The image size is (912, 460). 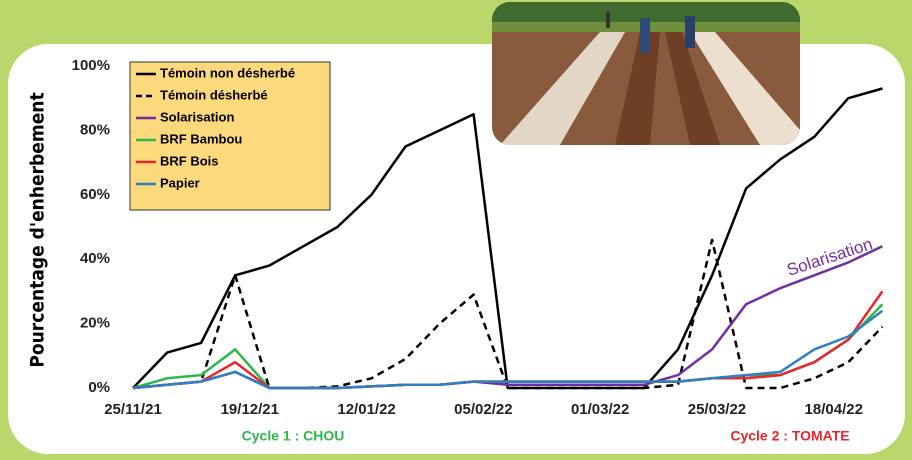 I want to click on x-tick-label: 25/03/22, so click(x=717, y=409).